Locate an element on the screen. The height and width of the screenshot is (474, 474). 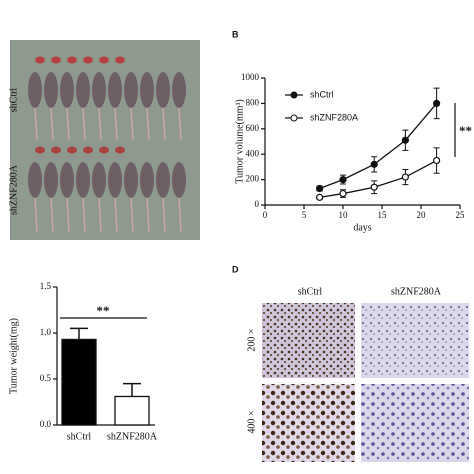
panel-label: B is located at coordinates (235, 34).